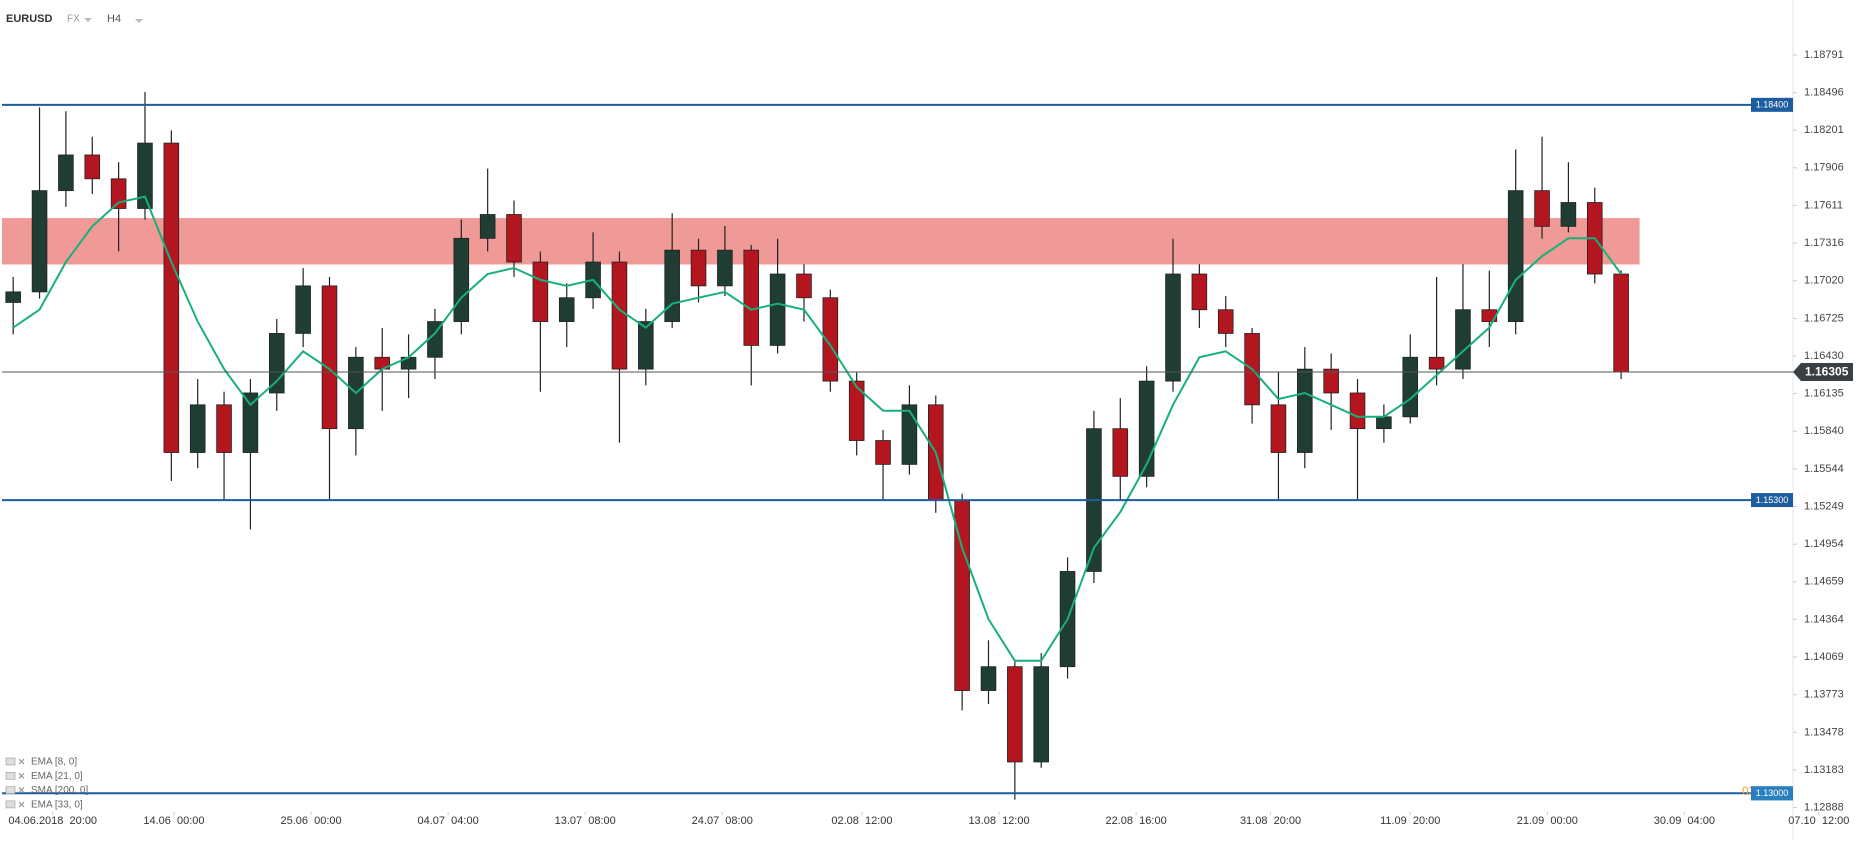 This screenshot has width=1868, height=844. What do you see at coordinates (1824, 807) in the screenshot?
I see `y-tick-label: 1.12888` at bounding box center [1824, 807].